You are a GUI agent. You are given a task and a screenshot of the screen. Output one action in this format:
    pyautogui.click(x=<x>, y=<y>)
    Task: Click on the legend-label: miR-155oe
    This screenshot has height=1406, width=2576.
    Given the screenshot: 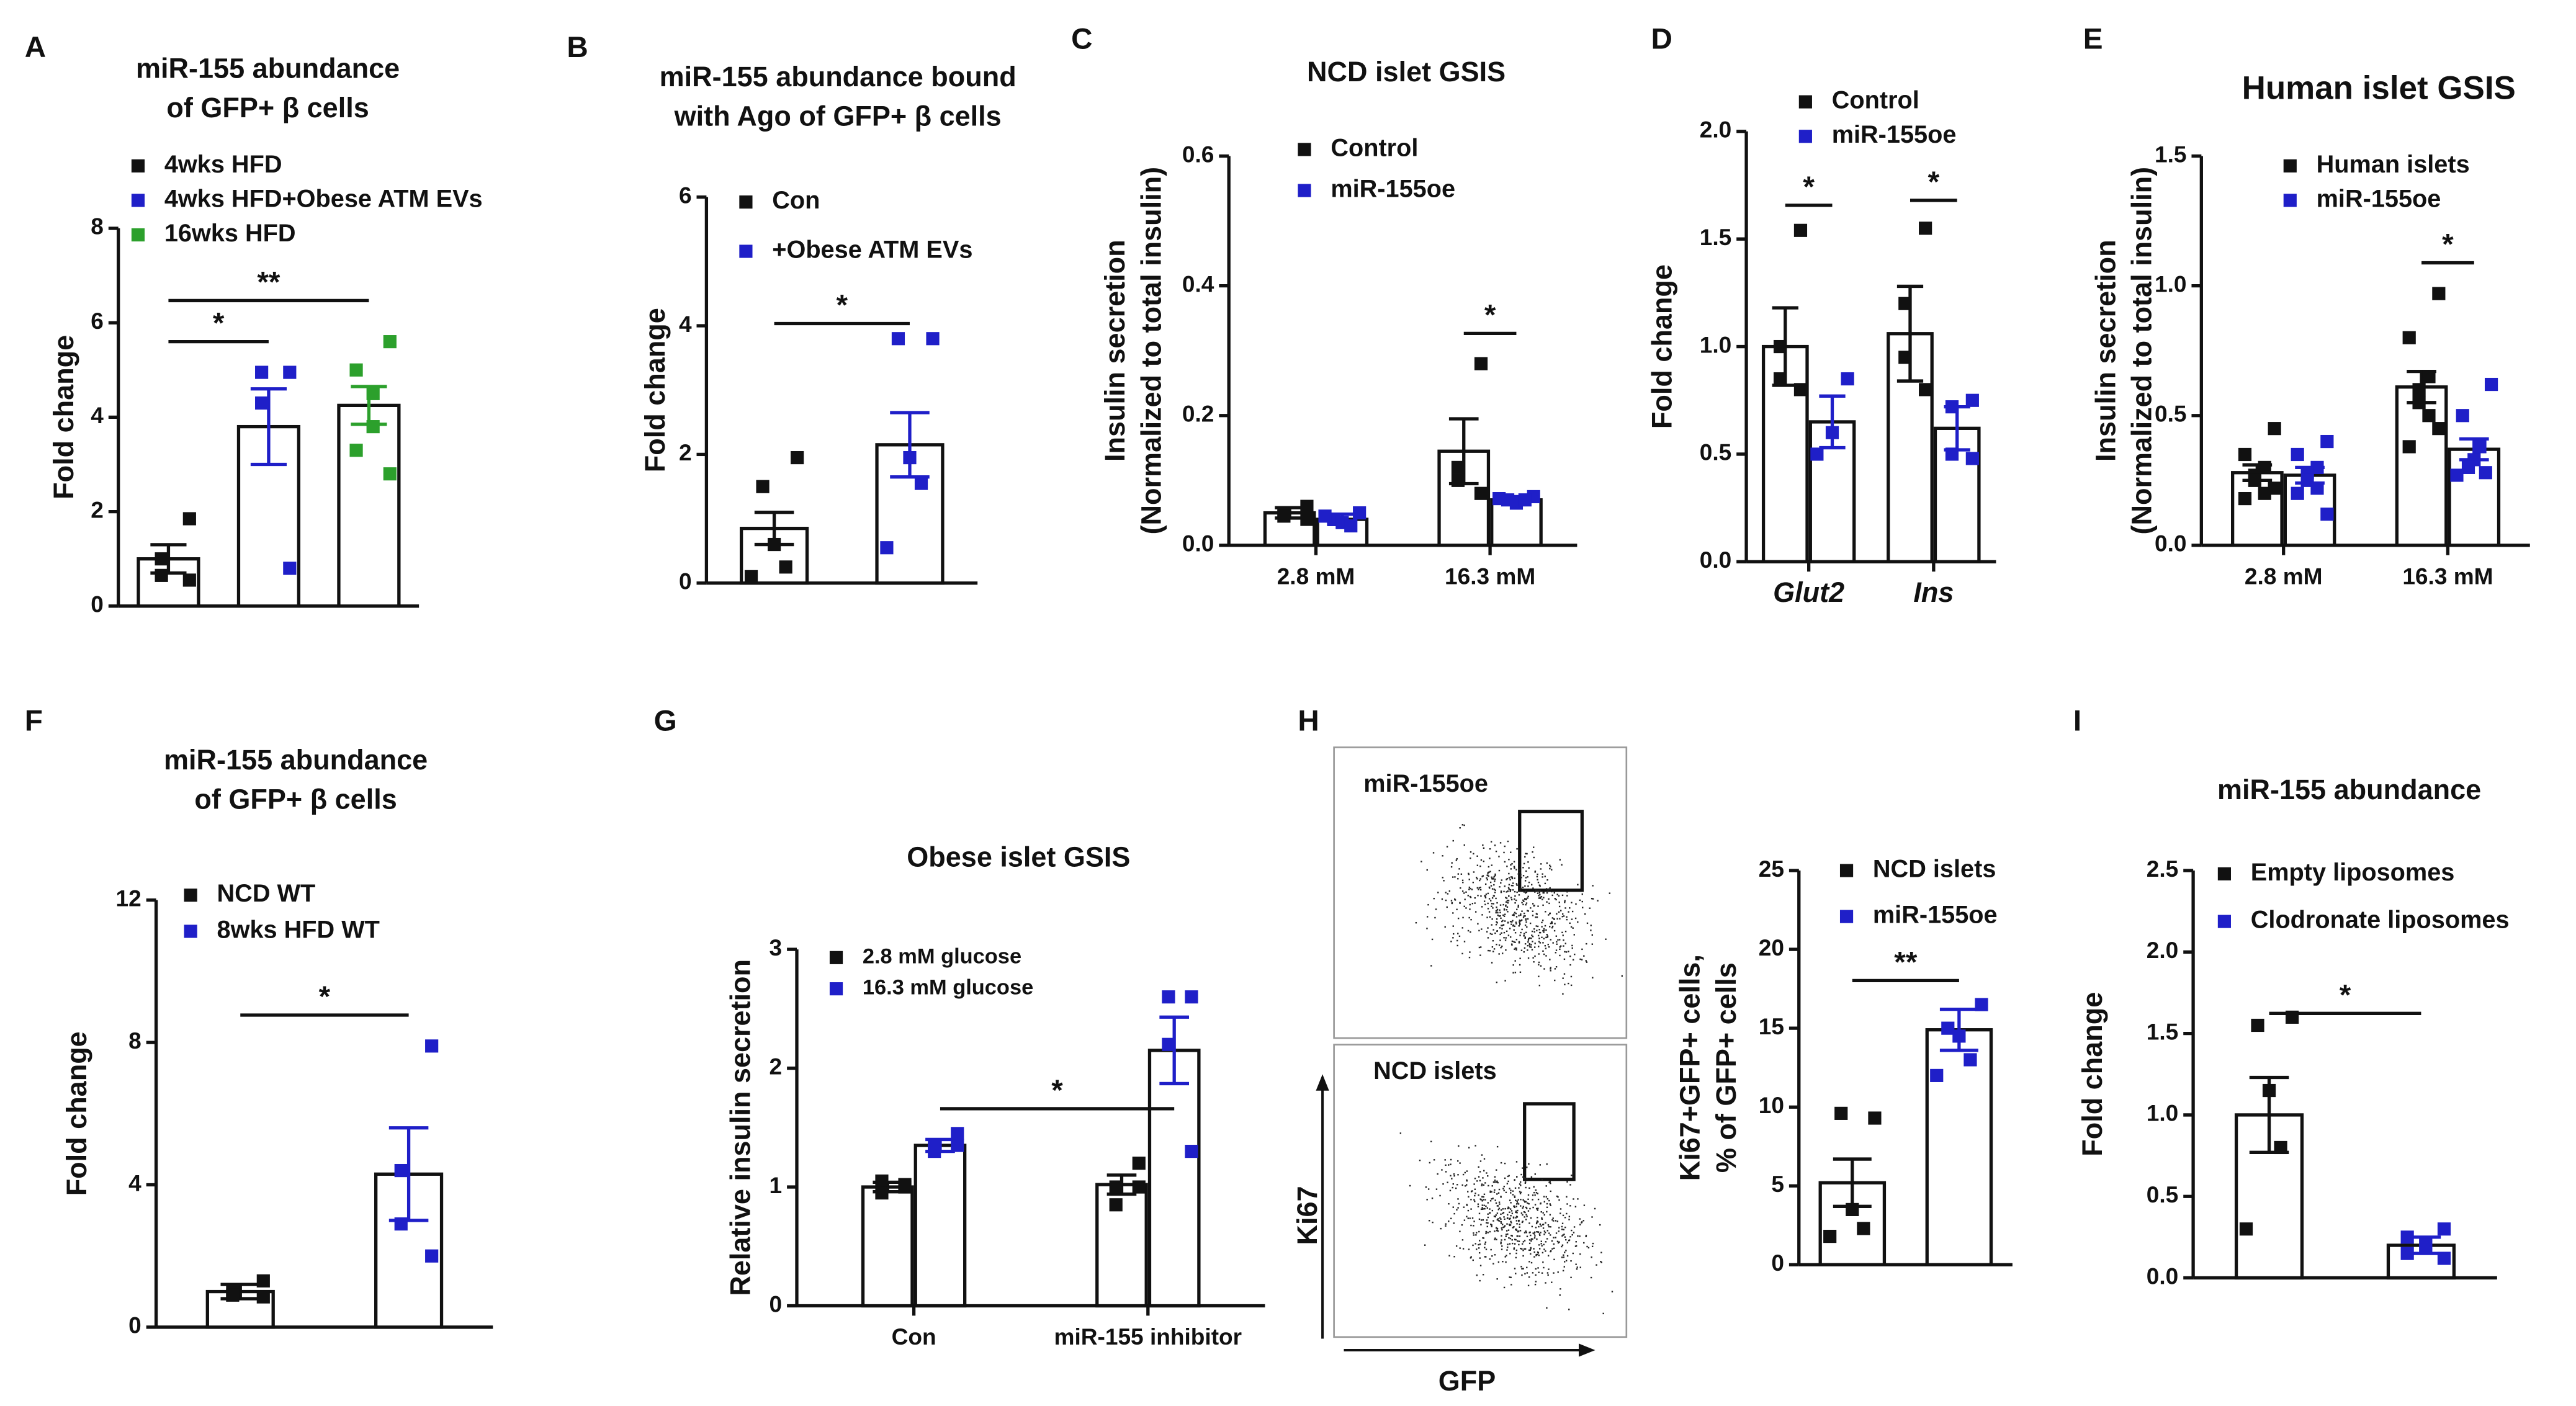 What is the action you would take?
    pyautogui.click(x=1393, y=189)
    